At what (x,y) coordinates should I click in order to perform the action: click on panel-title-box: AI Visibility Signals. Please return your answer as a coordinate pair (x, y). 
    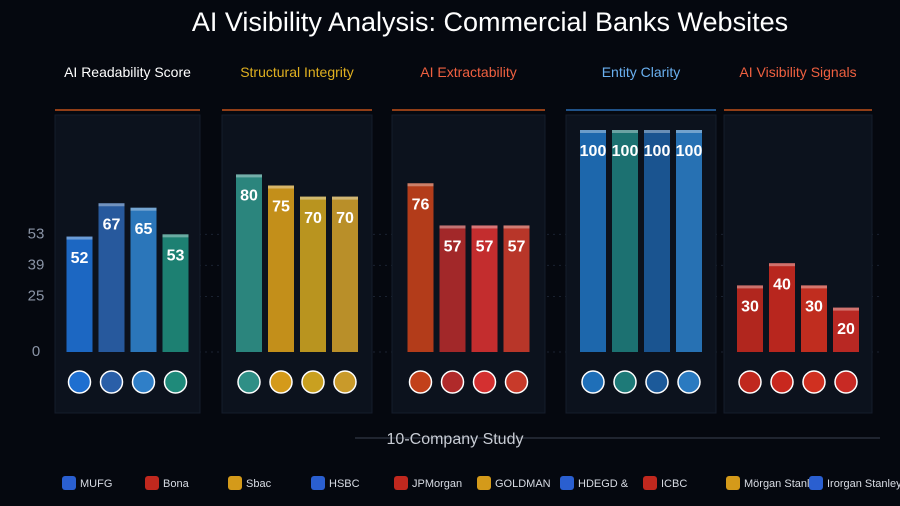
    Looking at the image, I should click on (798, 72).